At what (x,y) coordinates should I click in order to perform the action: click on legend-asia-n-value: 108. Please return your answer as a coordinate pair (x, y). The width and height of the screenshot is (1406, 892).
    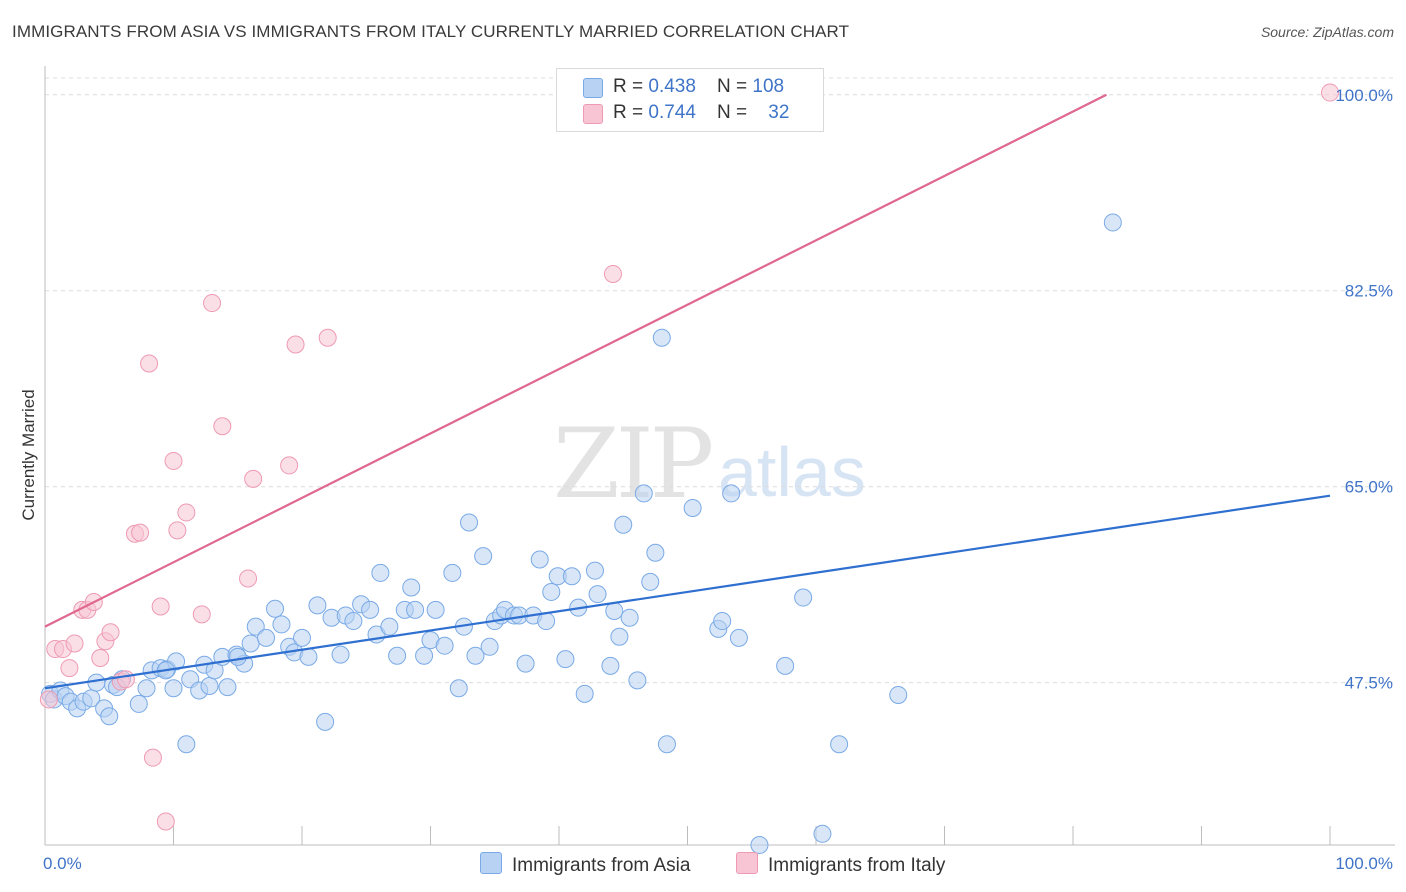
    Looking at the image, I should click on (768, 86).